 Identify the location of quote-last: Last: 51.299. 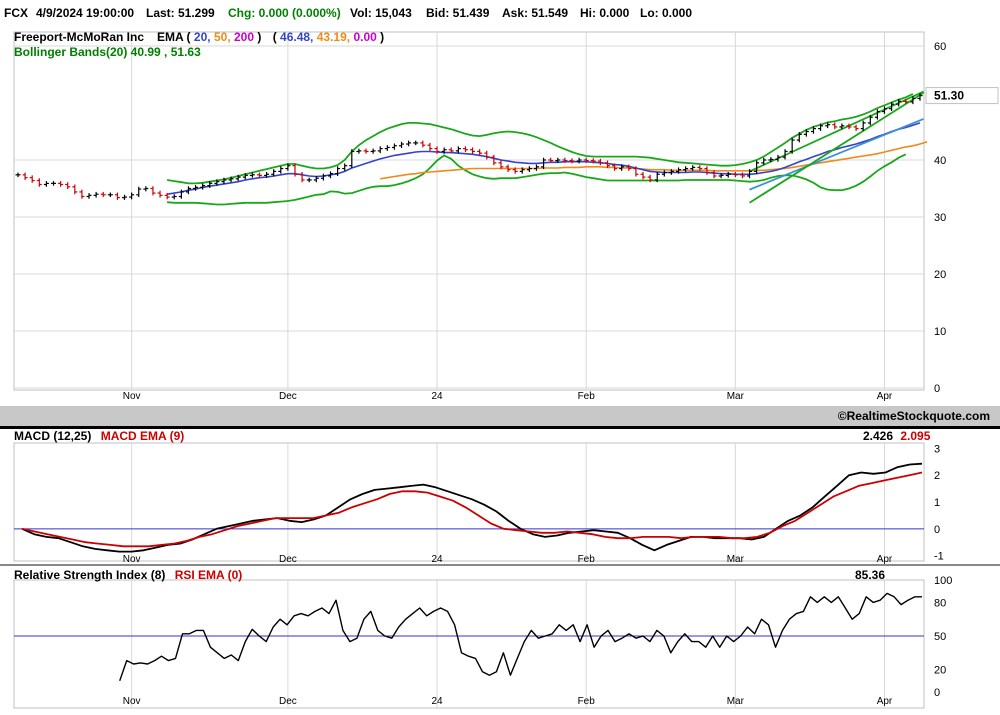
(180, 13).